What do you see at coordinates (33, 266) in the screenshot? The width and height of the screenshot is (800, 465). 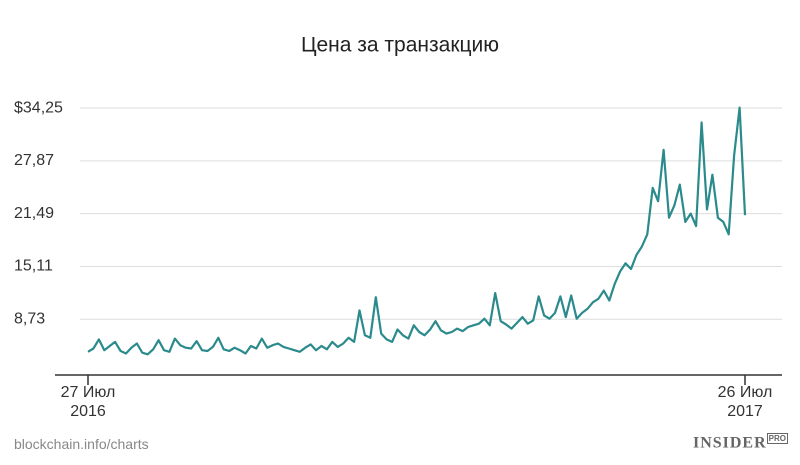 I see `y-tick-label: 15,11` at bounding box center [33, 266].